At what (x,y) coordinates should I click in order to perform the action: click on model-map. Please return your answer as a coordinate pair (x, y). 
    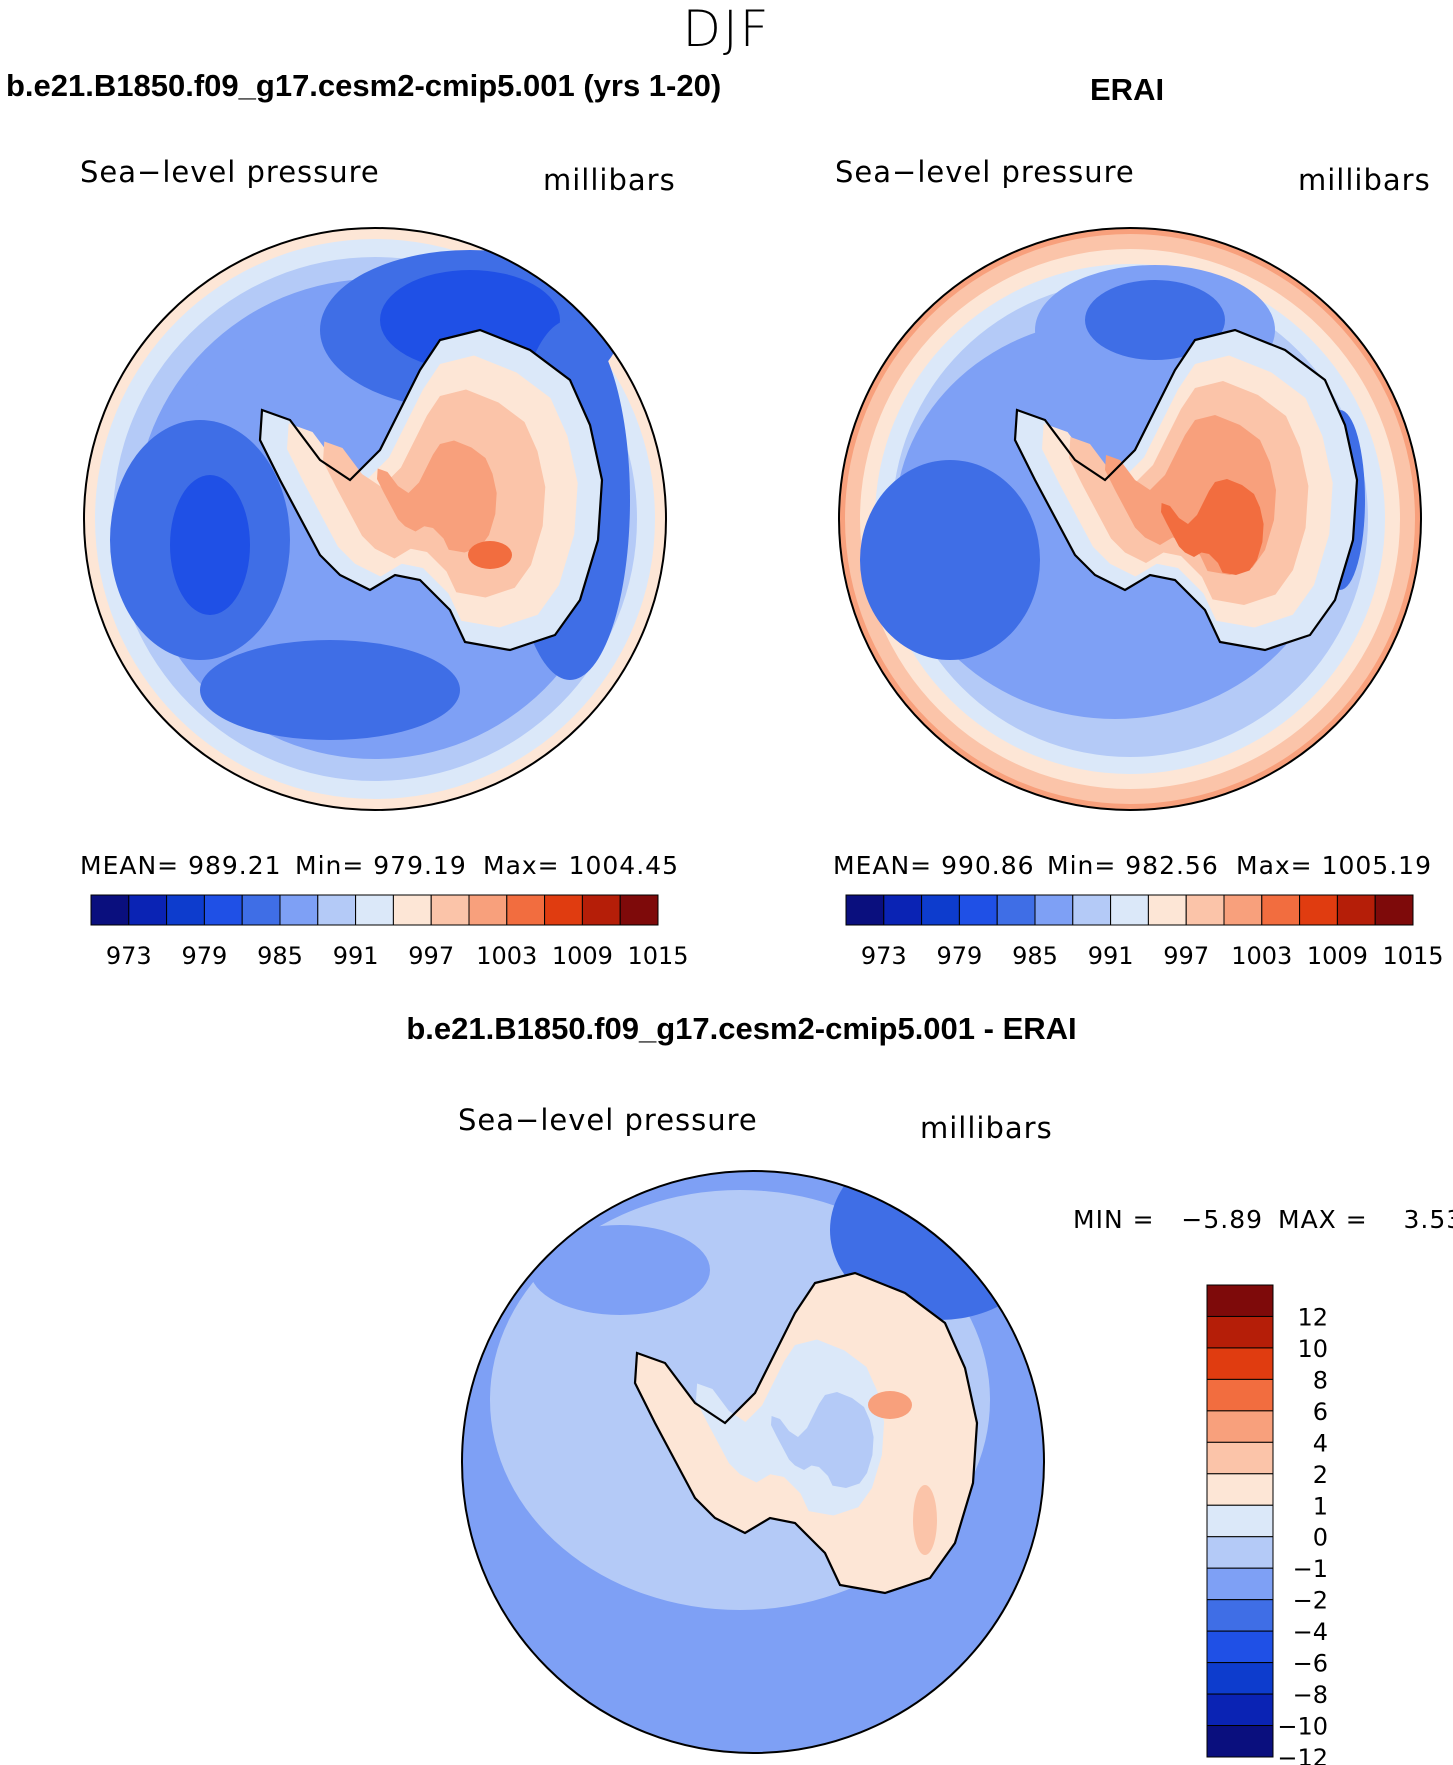
    Looking at the image, I should click on (375, 519).